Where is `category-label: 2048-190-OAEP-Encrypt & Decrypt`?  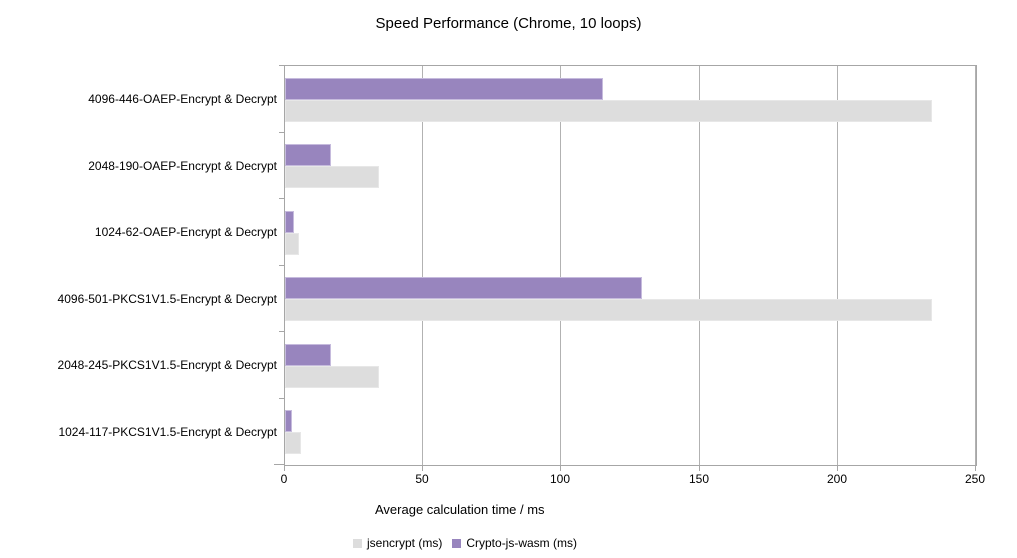
category-label: 2048-190-OAEP-Encrypt & Decrypt is located at coordinates (182, 165).